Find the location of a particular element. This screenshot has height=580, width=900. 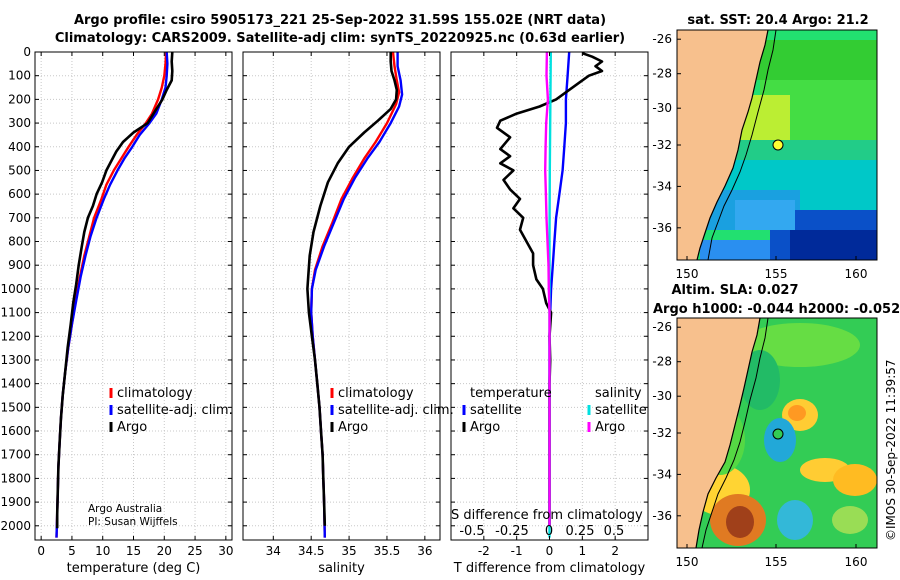

temperature-x-tick-label: 20 is located at coordinates (164, 551).